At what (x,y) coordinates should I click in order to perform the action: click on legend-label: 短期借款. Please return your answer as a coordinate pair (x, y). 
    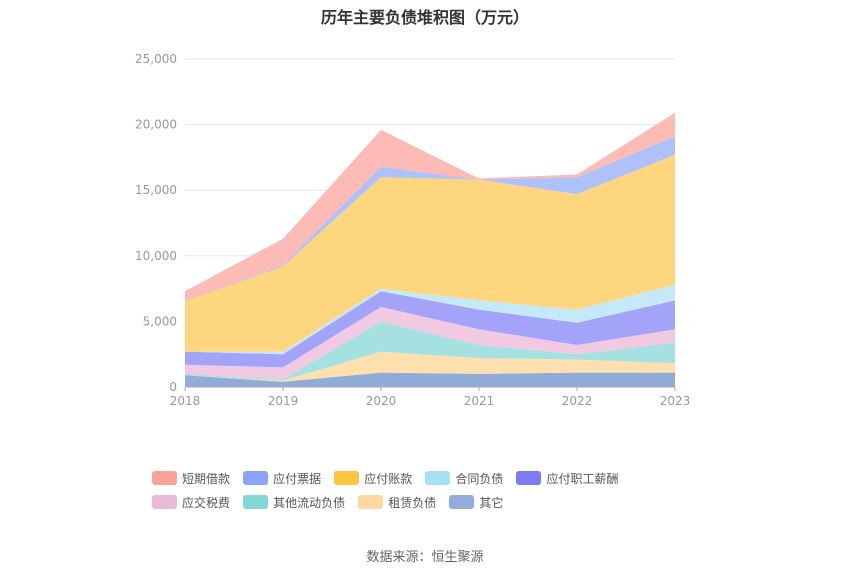
    Looking at the image, I should click on (206, 478).